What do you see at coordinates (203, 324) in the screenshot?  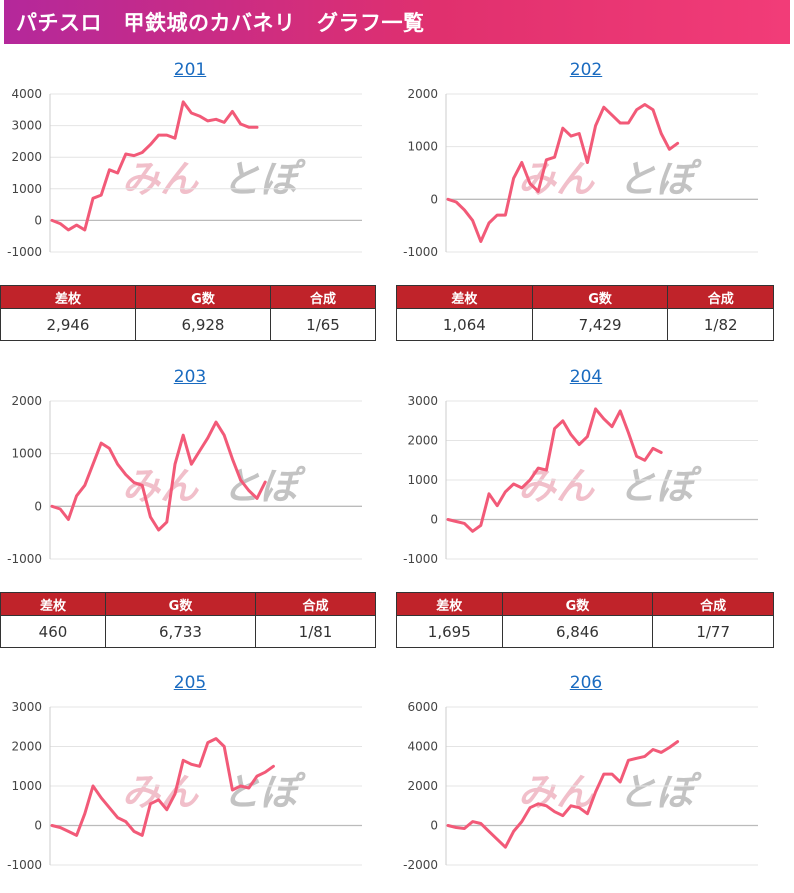 I see `stats-value-cell: 6,928` at bounding box center [203, 324].